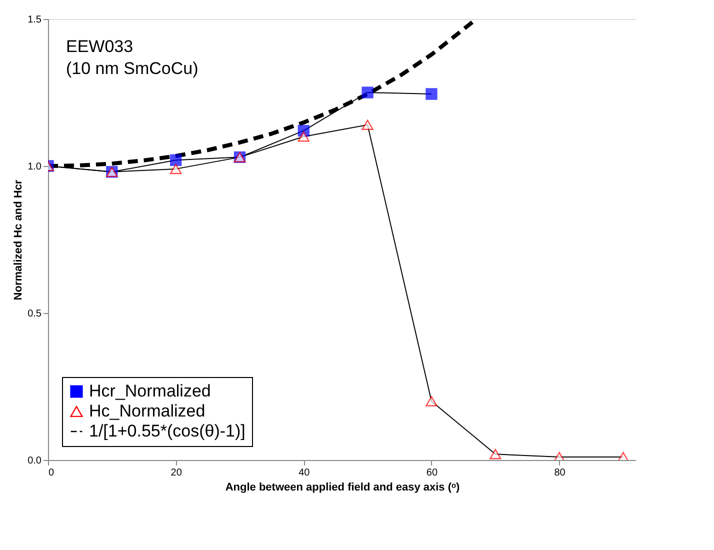  Describe the element at coordinates (432, 473) in the screenshot. I see `x-tick-label: 60` at that location.